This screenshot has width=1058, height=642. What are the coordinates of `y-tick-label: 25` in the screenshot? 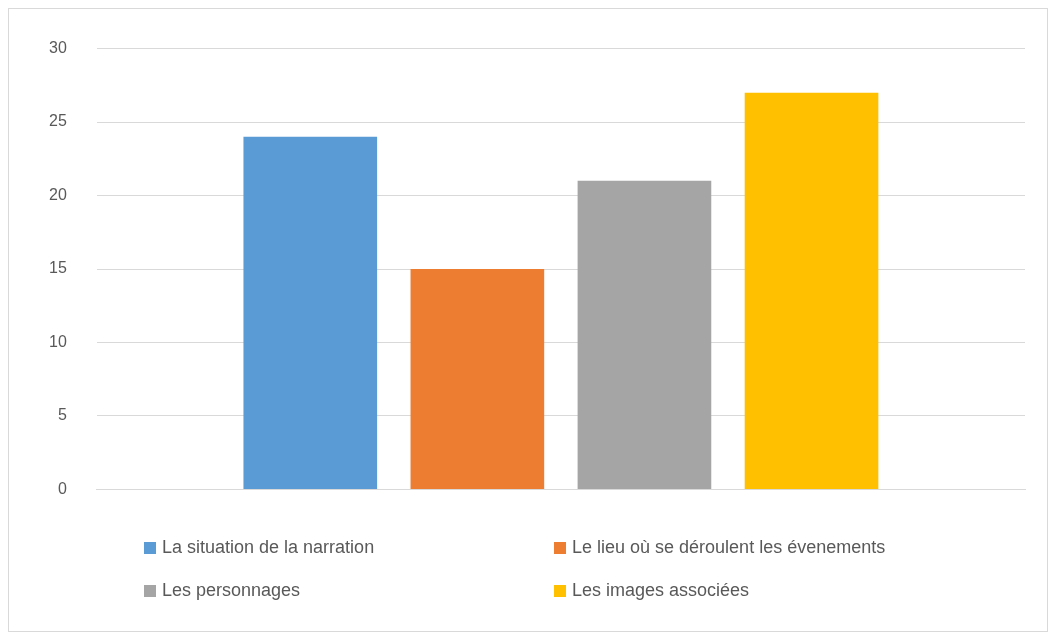 It's located at (58, 121).